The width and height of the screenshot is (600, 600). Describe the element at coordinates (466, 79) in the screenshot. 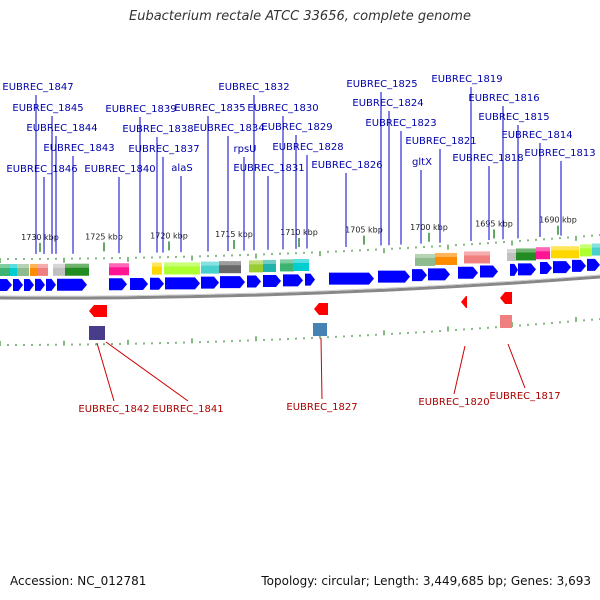

I see `gene-label-eubrec-1819: EUBREC_1819` at that location.